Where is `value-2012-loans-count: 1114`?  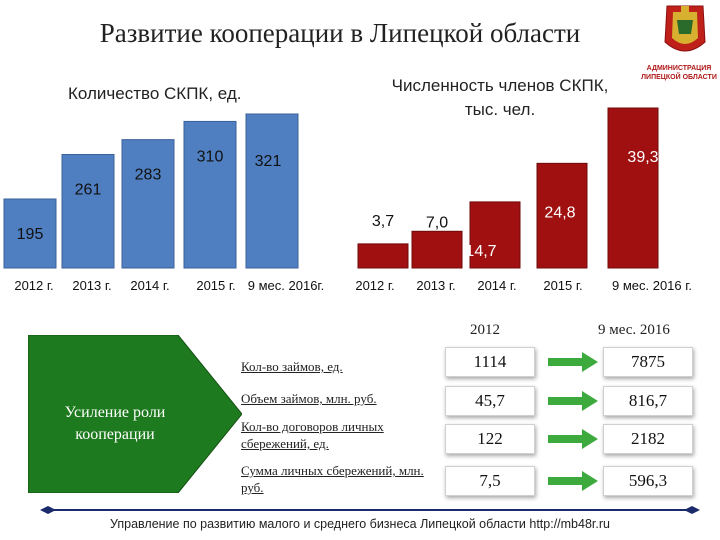 value-2012-loans-count: 1114 is located at coordinates (490, 362).